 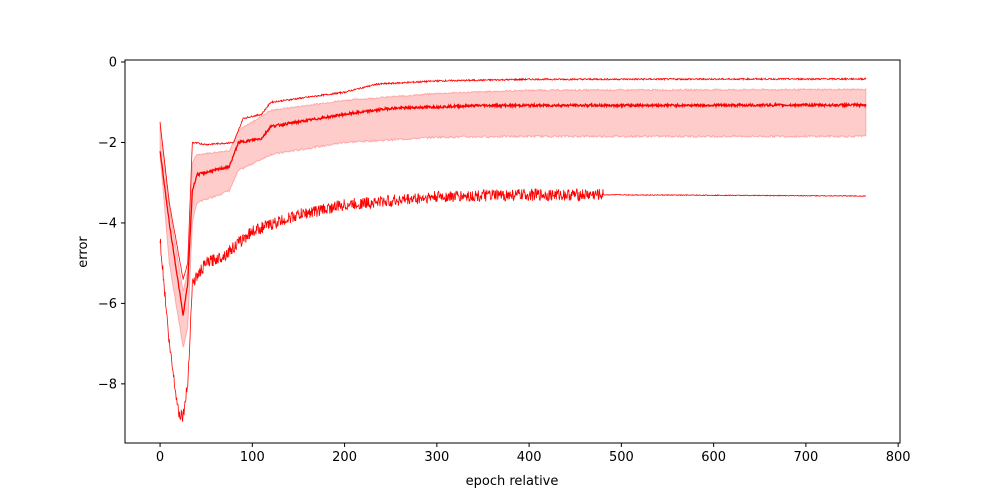 What do you see at coordinates (83, 252) in the screenshot?
I see `y-axis-label: error` at bounding box center [83, 252].